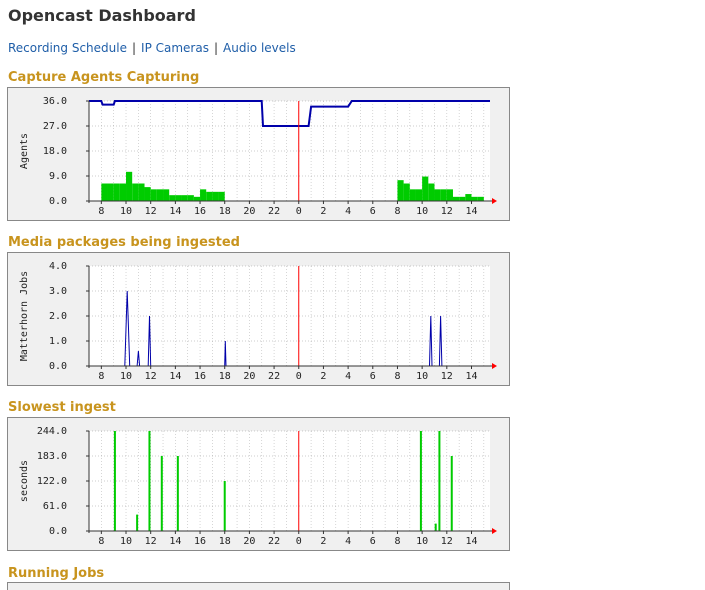 Image resolution: width=705 pixels, height=590 pixels. What do you see at coordinates (124, 242) in the screenshot?
I see `media-packages-title: Media packages being ingested` at bounding box center [124, 242].